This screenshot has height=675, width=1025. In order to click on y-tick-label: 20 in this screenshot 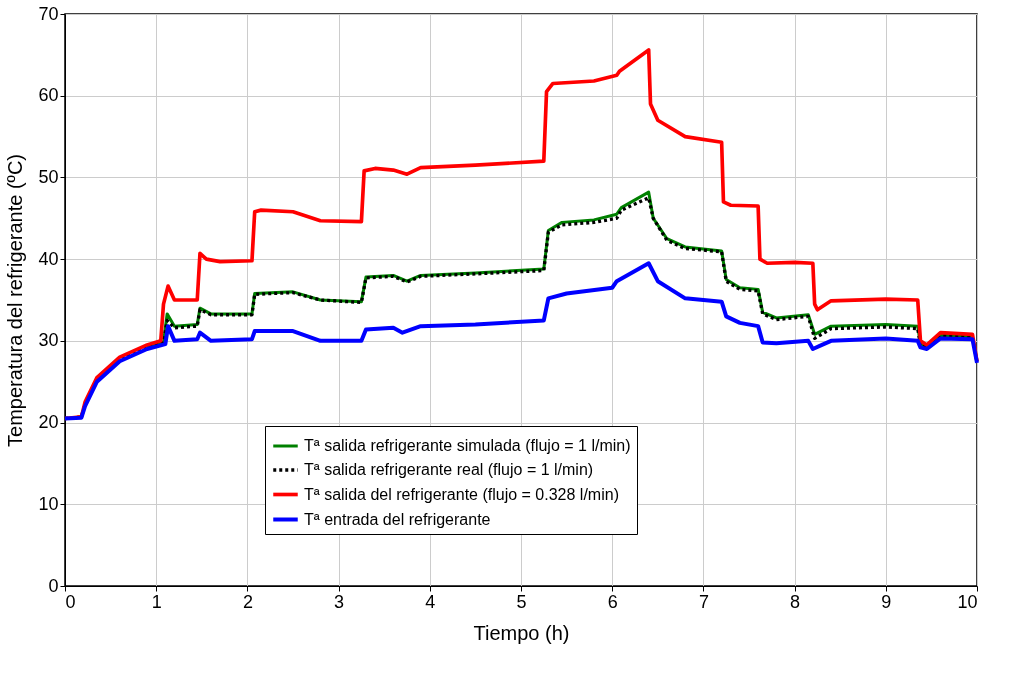, I will do `click(48, 422)`.